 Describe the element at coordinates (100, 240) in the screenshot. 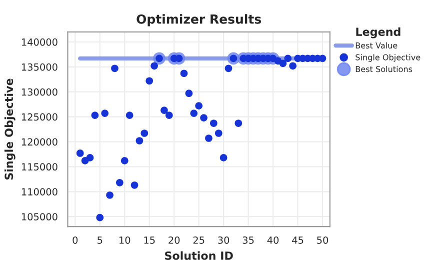

I see `x-tick-label: 5` at that location.